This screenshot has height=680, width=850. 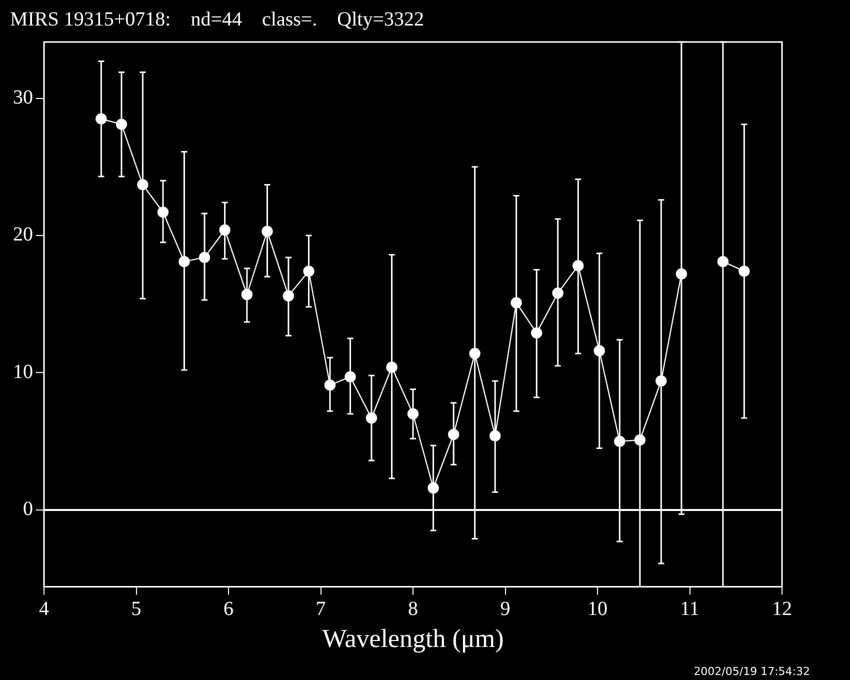 What do you see at coordinates (782, 609) in the screenshot?
I see `x-tick-label: 12` at bounding box center [782, 609].